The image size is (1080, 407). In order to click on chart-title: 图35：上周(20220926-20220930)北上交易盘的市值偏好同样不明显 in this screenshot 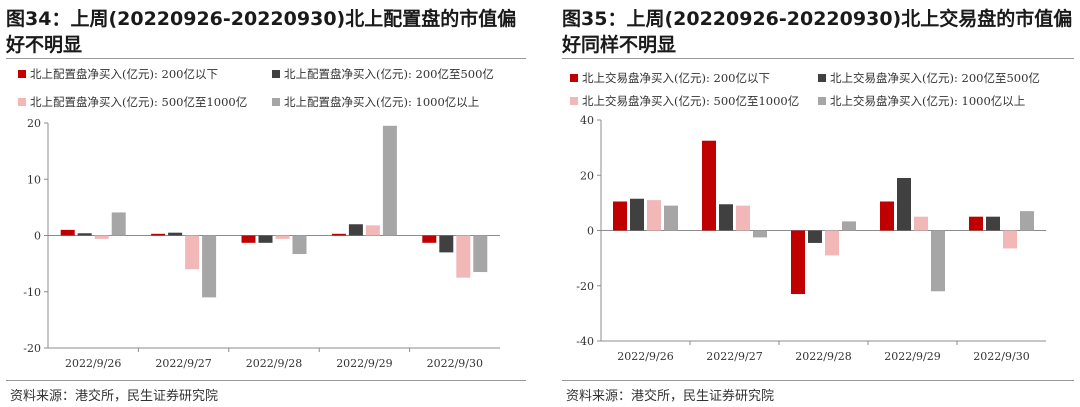, I will do `click(817, 32)`.